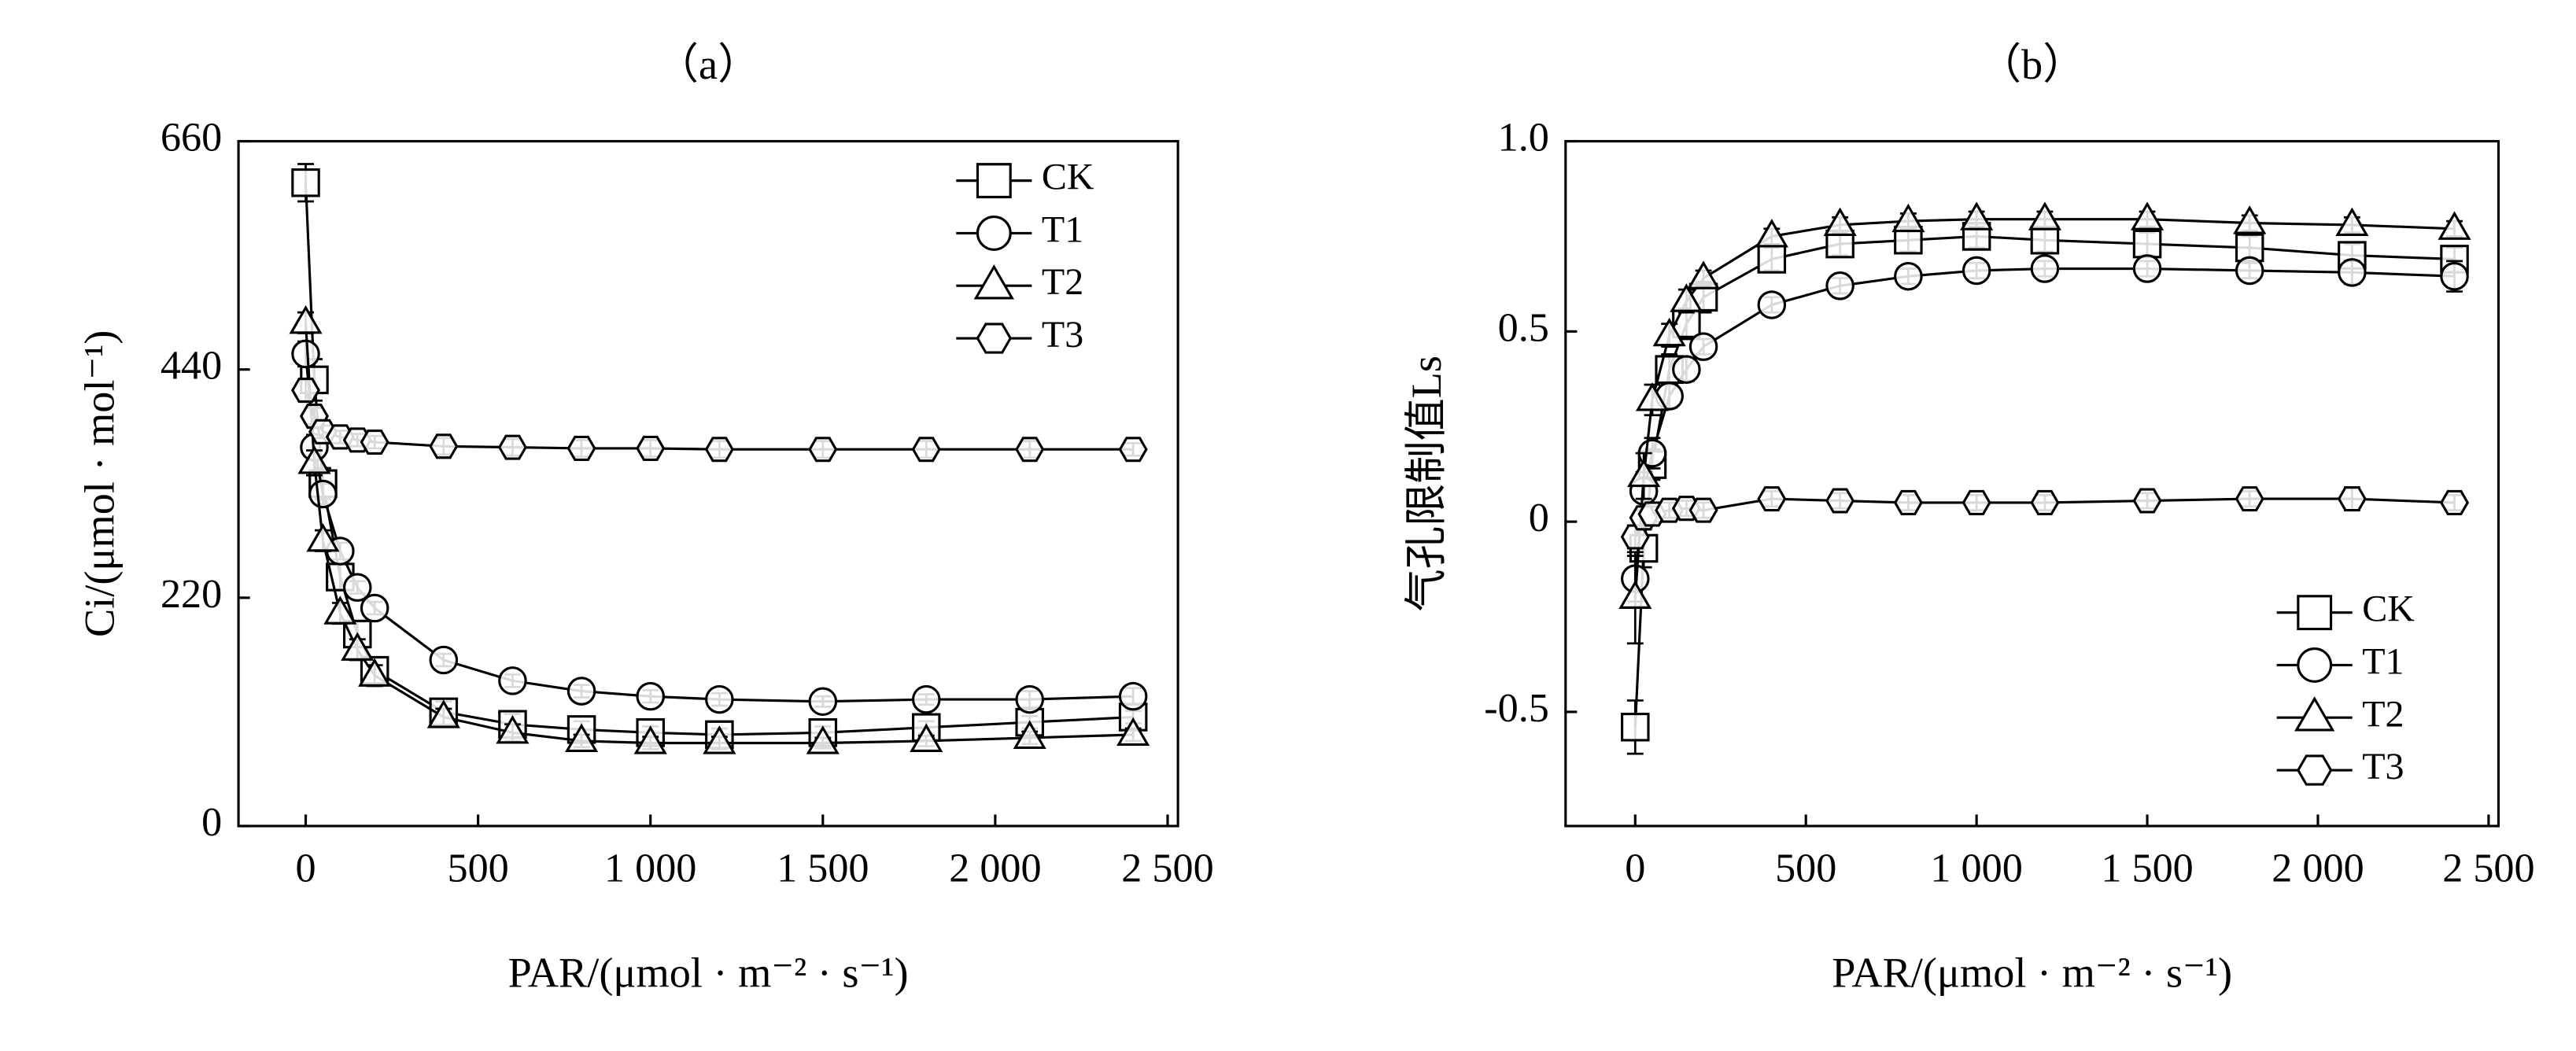  I want to click on series-line, so click(719, 528).